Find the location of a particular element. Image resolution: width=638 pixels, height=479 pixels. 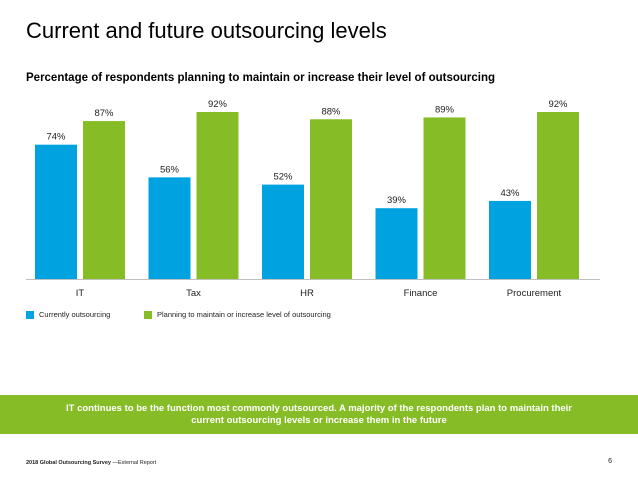

x-tick-label-tax: Tax is located at coordinates (193, 293).